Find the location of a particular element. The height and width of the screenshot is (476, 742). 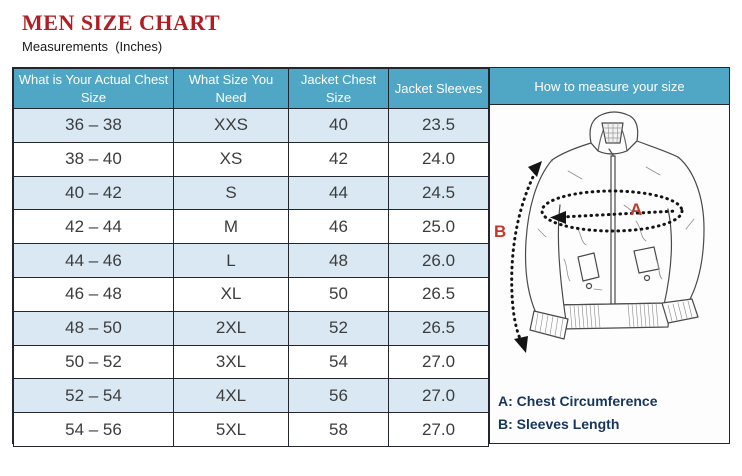

column-header-size-need: What Size You Need is located at coordinates (231, 88).